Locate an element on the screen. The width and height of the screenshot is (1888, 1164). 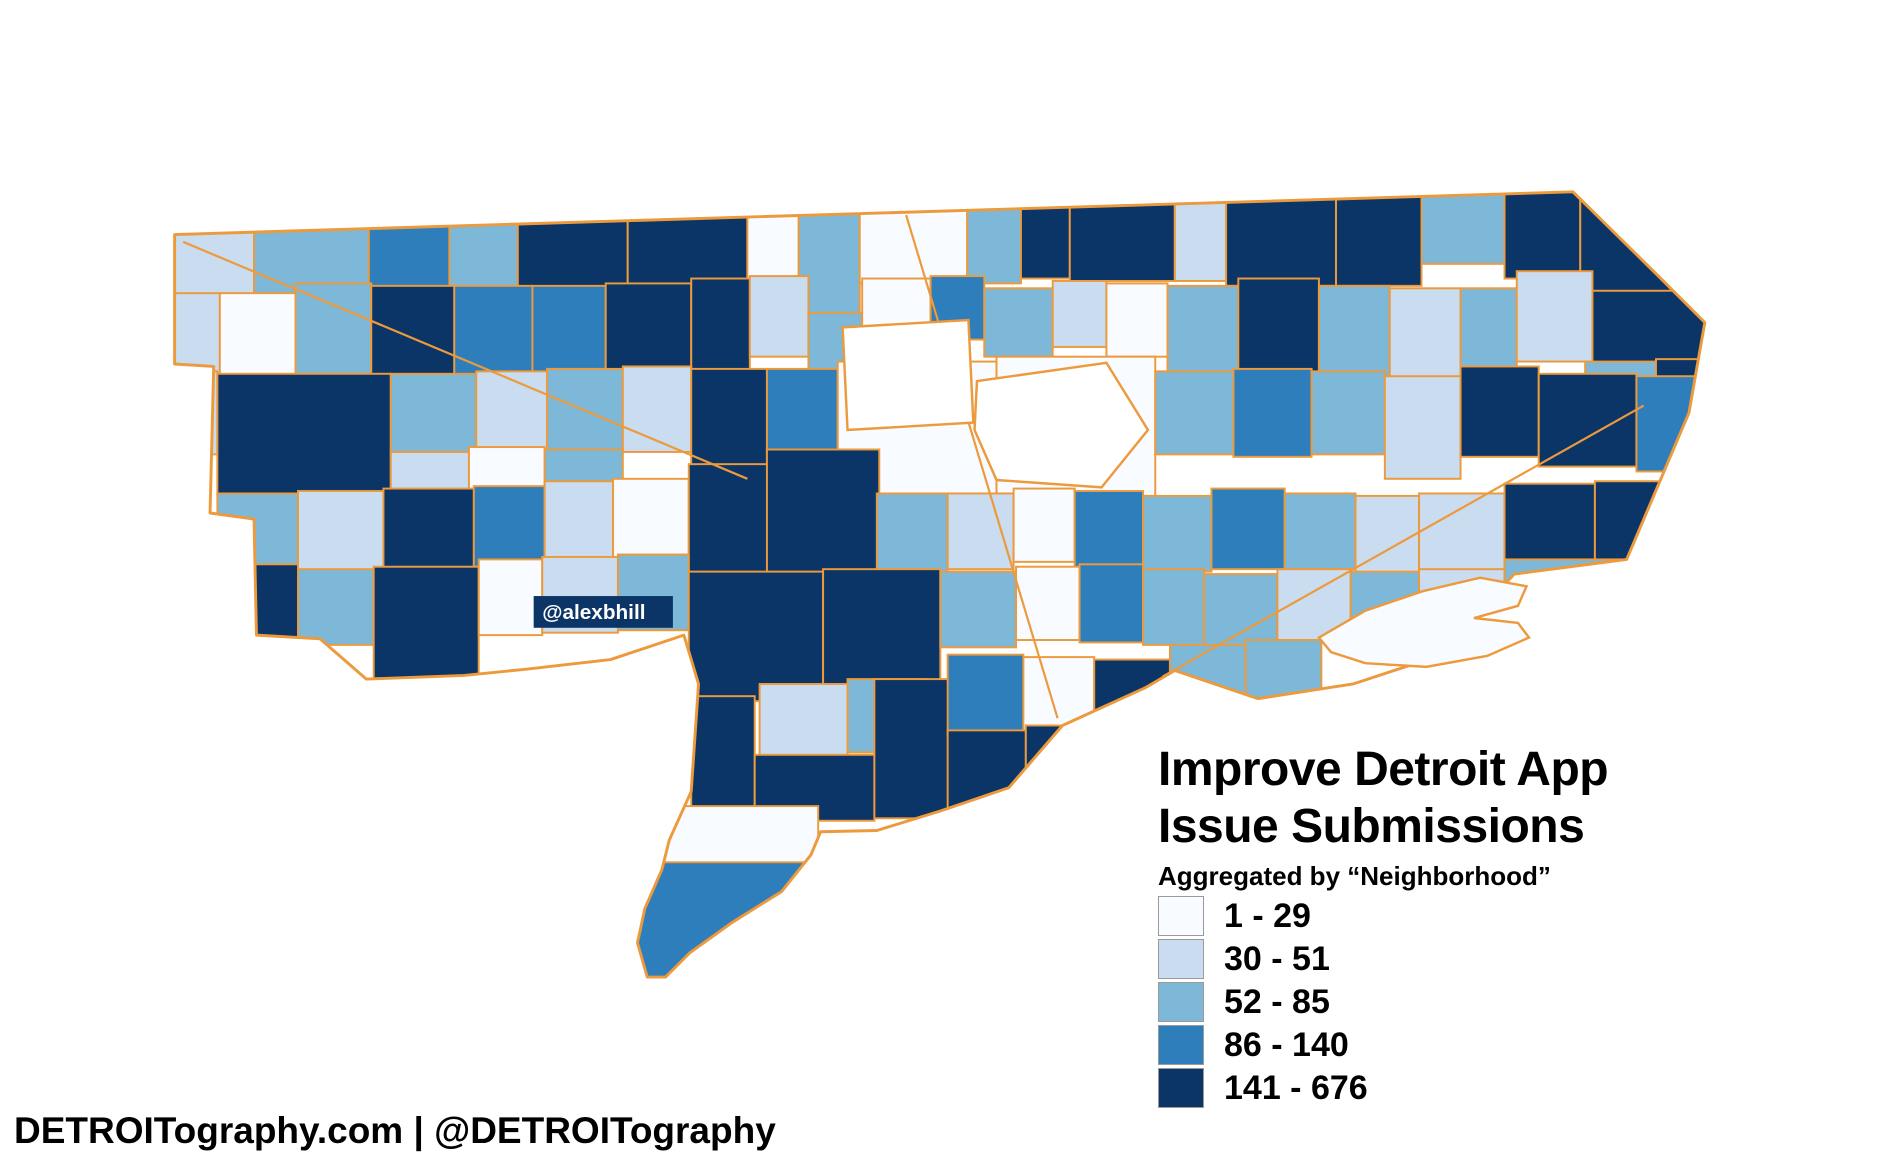
map-subtitle: Aggregated by “Neighborhood” is located at coordinates (1354, 876).